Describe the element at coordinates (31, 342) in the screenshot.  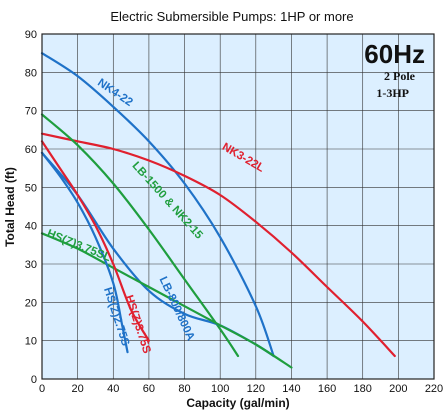
I see `y-tick-label: 10` at that location.